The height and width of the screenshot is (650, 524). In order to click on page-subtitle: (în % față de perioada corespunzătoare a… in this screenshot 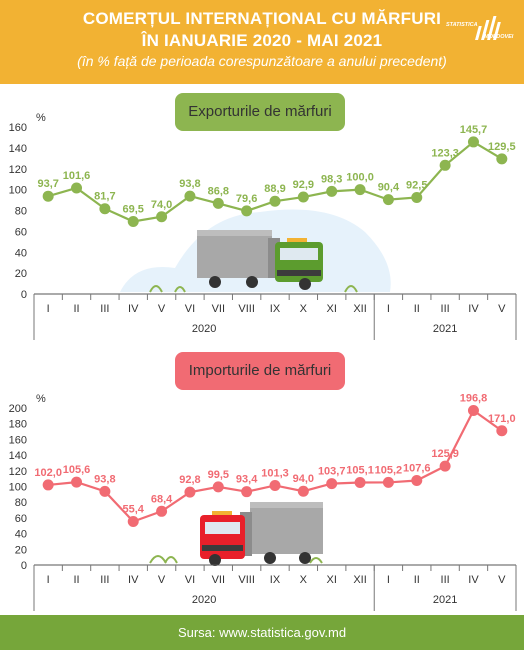, I will do `click(262, 61)`.